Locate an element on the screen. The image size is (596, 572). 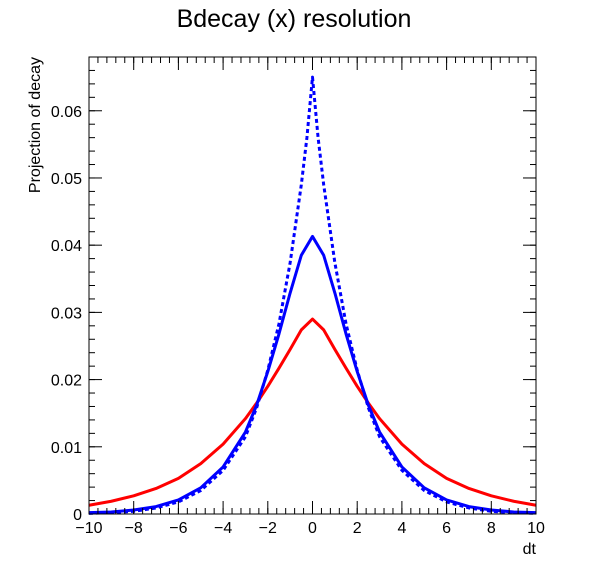
x-tick-label: −4 is located at coordinates (223, 528).